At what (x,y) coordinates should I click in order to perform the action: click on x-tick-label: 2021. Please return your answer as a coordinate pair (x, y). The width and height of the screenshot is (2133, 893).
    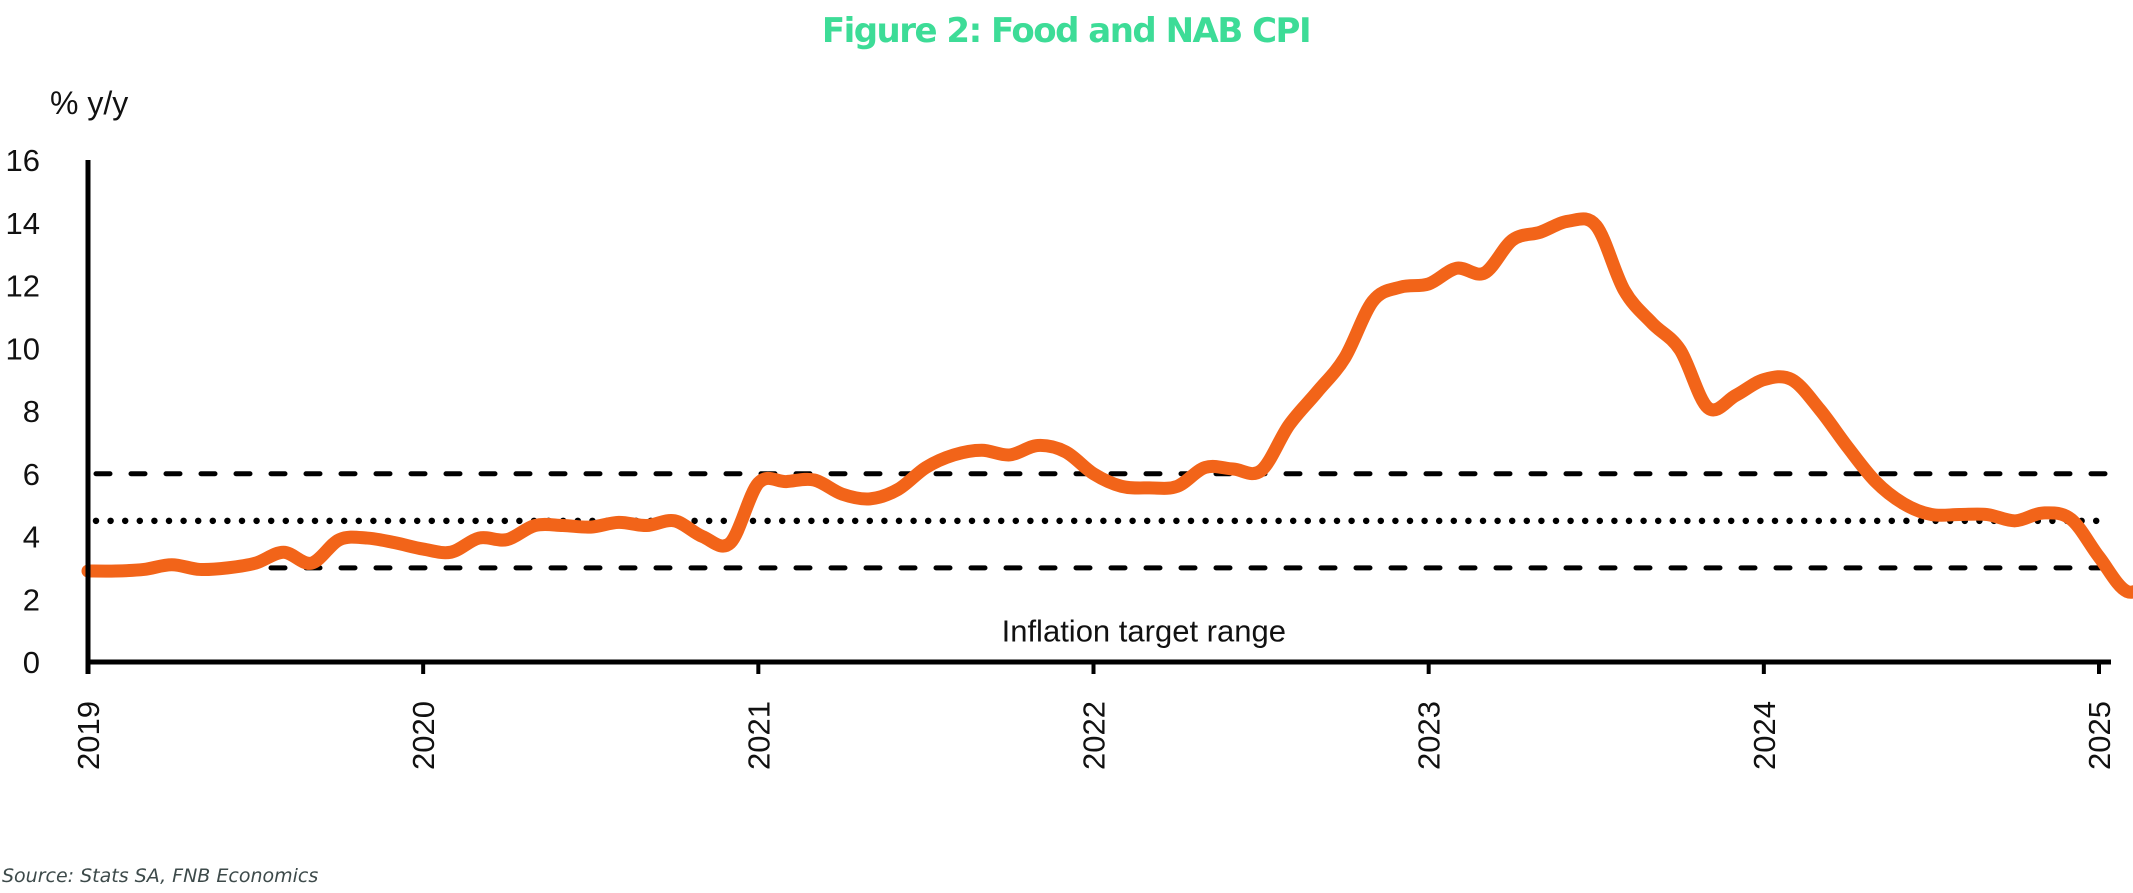
    Looking at the image, I should click on (758, 735).